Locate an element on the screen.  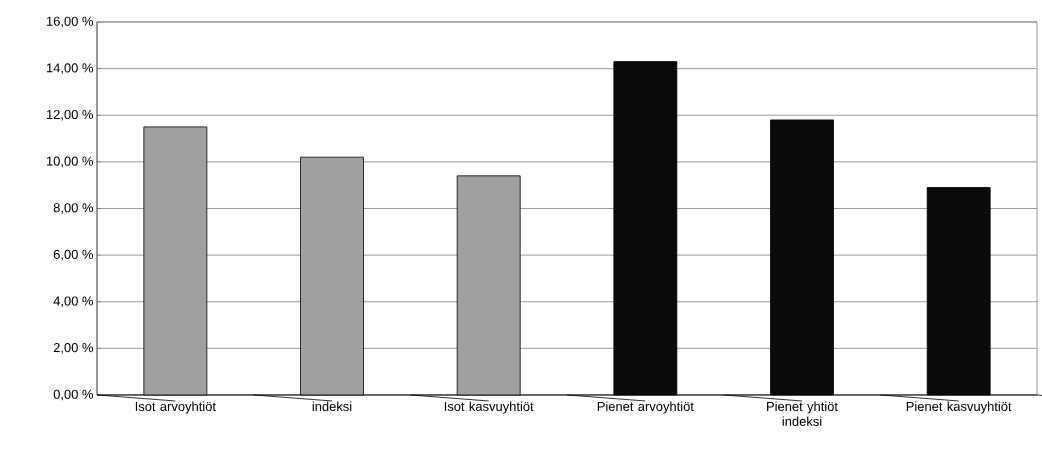
y-tick-label: 6,00 % is located at coordinates (73, 255).